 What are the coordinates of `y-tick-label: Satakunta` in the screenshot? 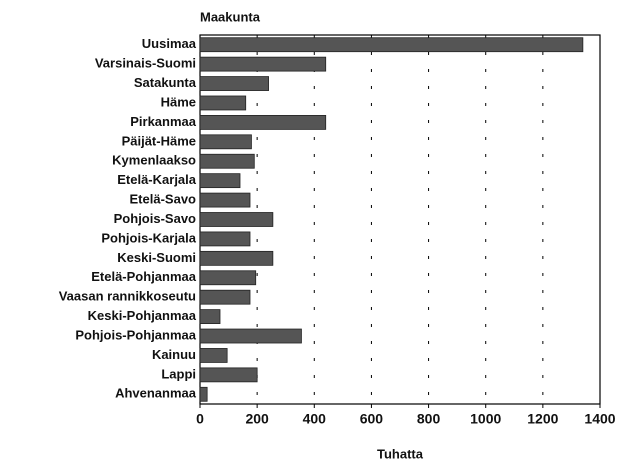 It's located at (165, 82).